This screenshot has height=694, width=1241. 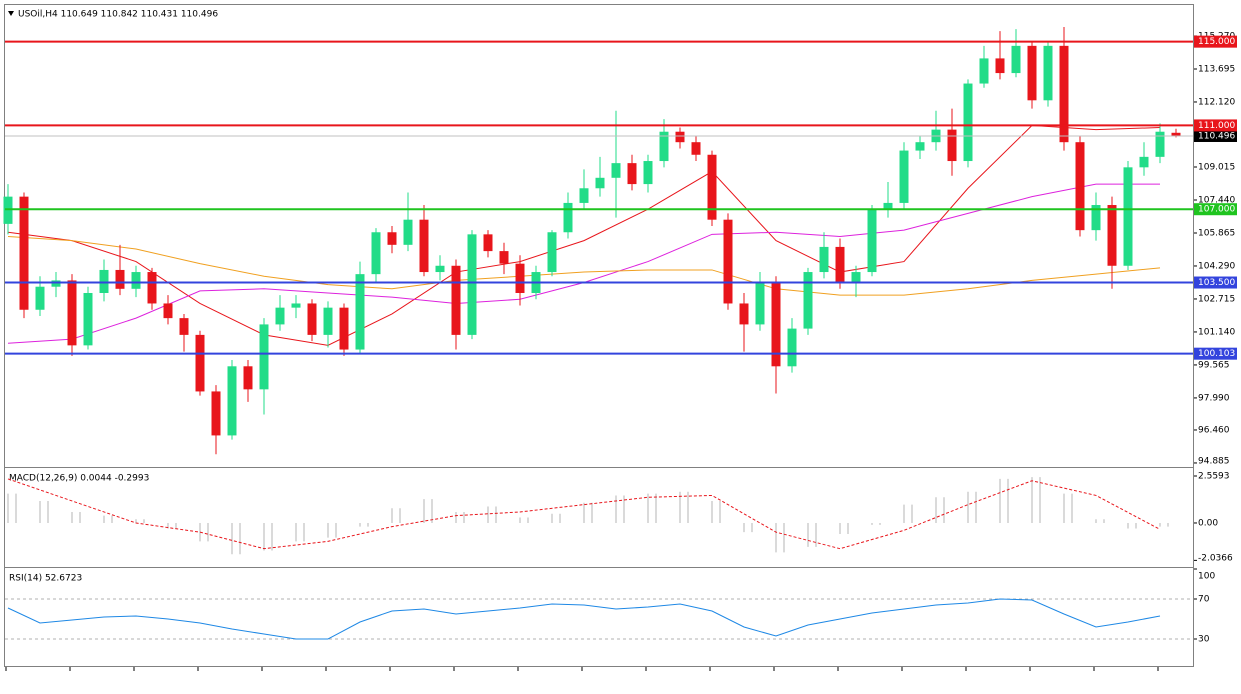 I want to click on y-tick-label: -2.0366, so click(x=1215, y=559).